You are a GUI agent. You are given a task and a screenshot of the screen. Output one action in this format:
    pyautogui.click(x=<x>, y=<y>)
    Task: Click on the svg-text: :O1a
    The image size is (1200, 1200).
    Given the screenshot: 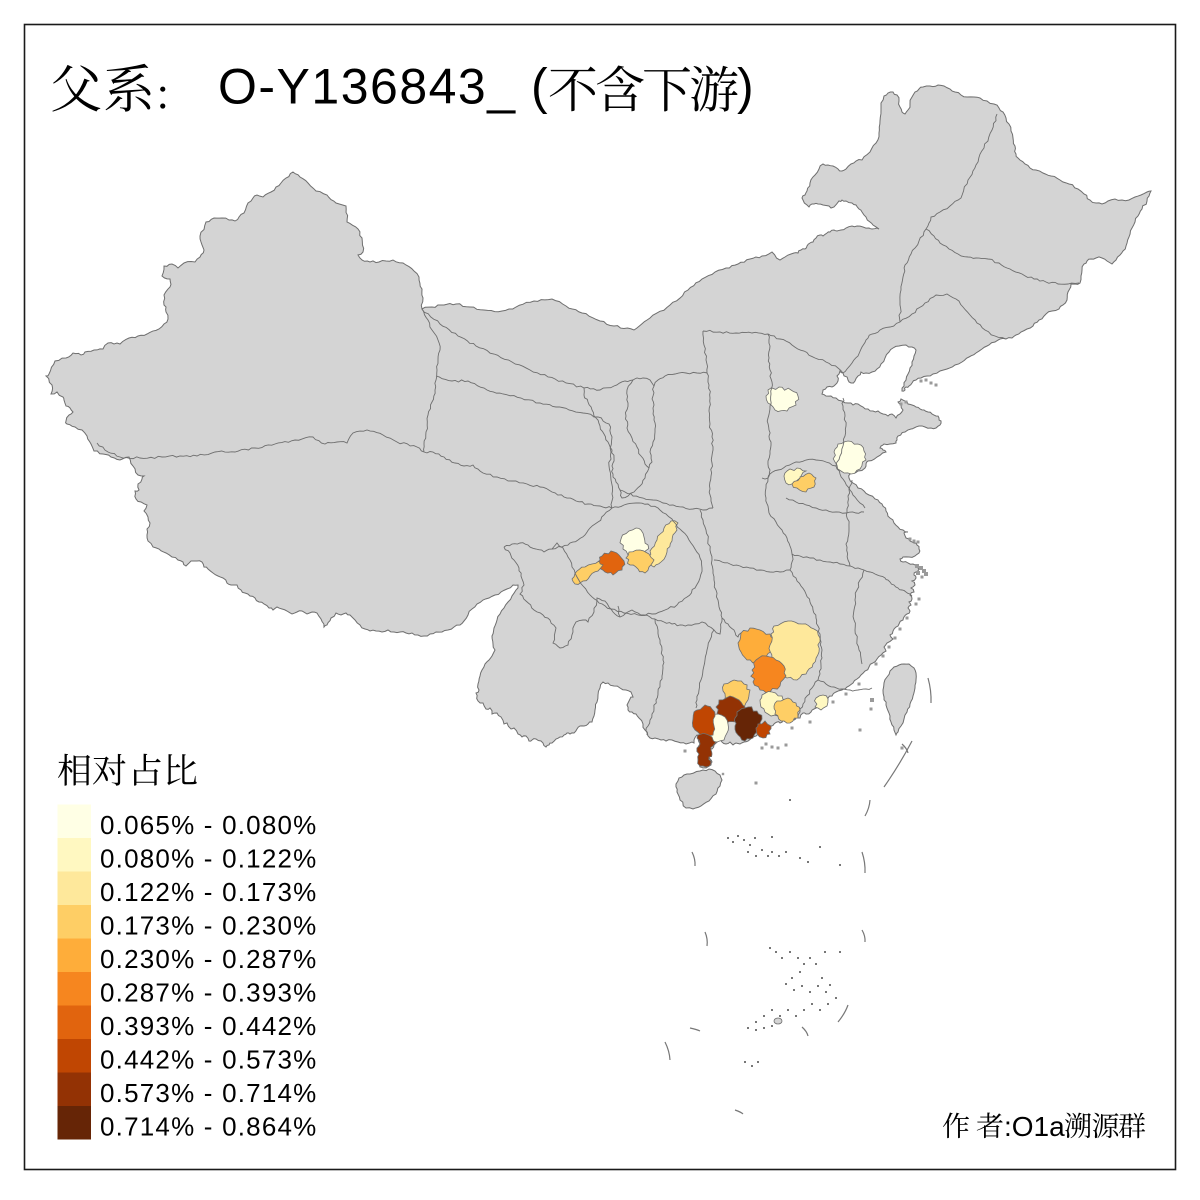 What is the action you would take?
    pyautogui.click(x=1034, y=1126)
    